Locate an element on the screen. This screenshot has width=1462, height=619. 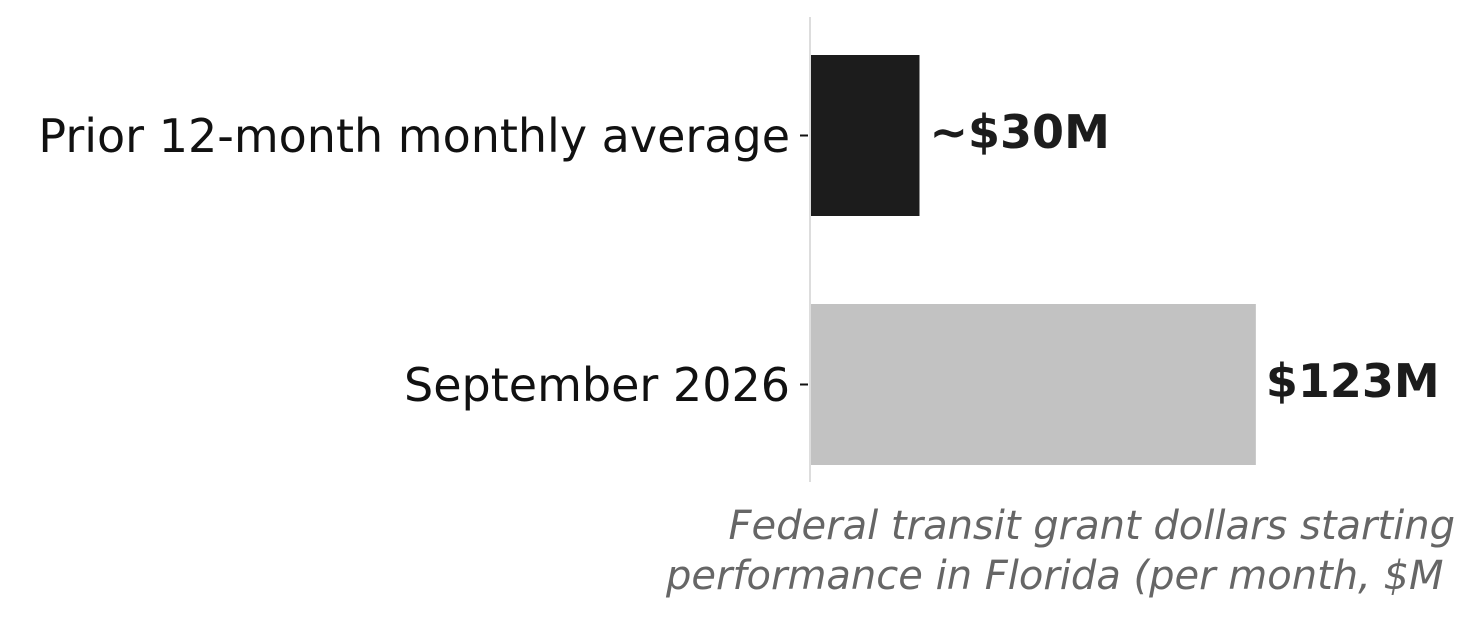
y-tick-label: September 2026 is located at coordinates (597, 385).